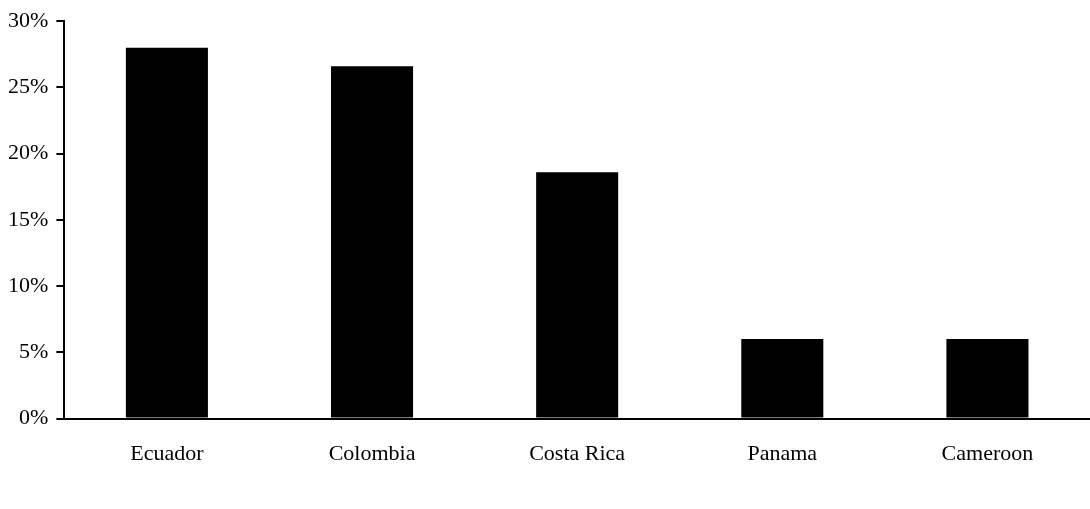 The image size is (1090, 509). Describe the element at coordinates (28, 19) in the screenshot. I see `y-tick-label: 30%` at that location.